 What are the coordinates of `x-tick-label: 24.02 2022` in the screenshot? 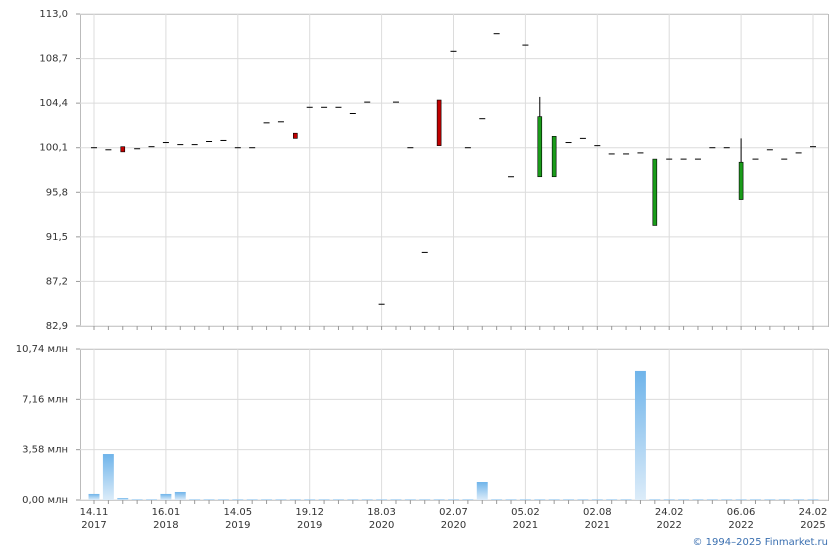 It's located at (669, 519).